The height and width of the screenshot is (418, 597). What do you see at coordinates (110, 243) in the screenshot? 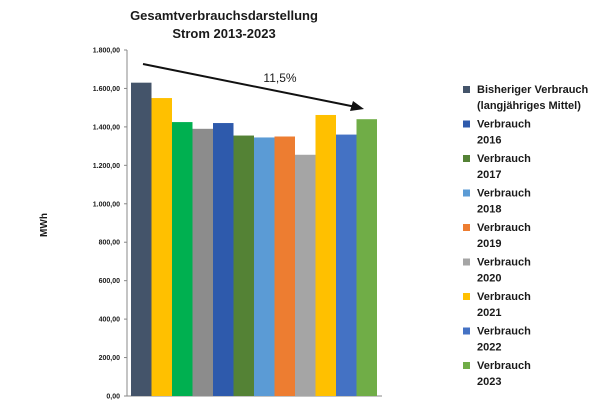
I see `y-tick-label: 800,00` at bounding box center [110, 243].